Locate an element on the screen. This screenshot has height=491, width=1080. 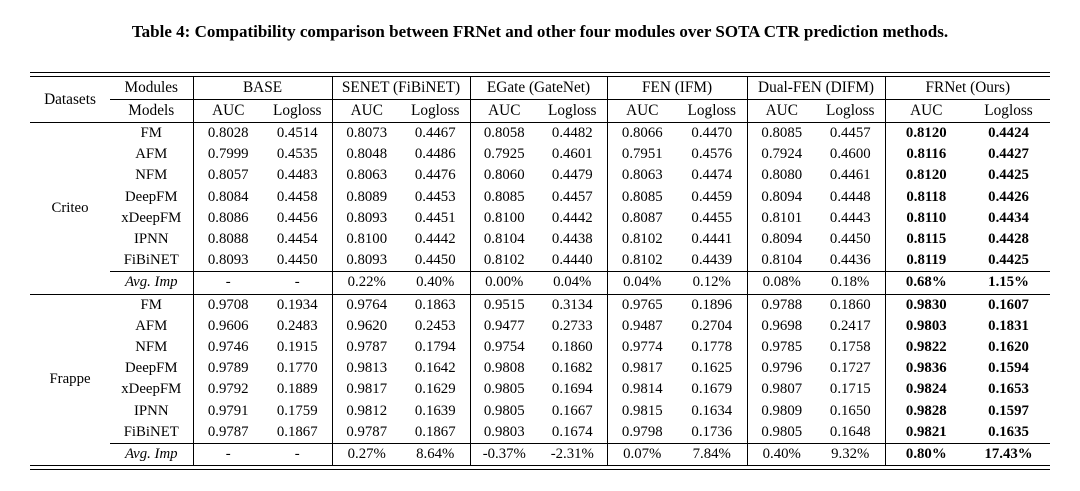
metric-value: 0.2417 is located at coordinates (850, 325).